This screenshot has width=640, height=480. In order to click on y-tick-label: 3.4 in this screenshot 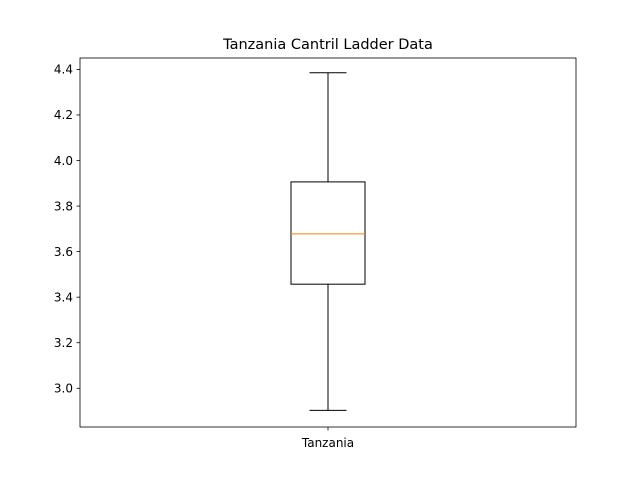, I will do `click(63, 297)`.